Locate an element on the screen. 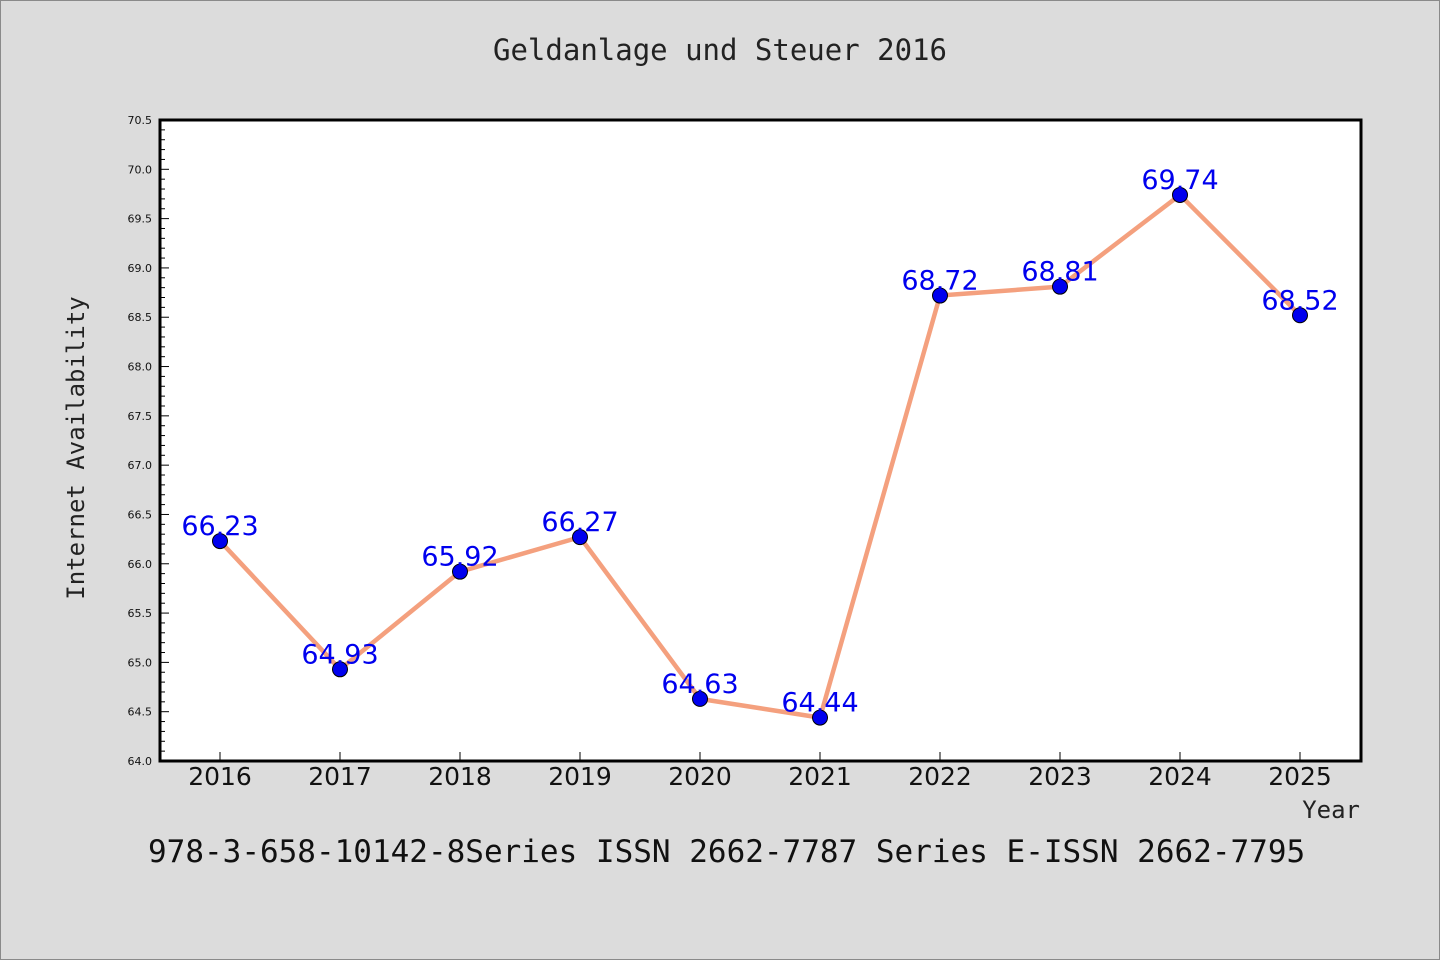  data-label: 64.63 is located at coordinates (699, 684).